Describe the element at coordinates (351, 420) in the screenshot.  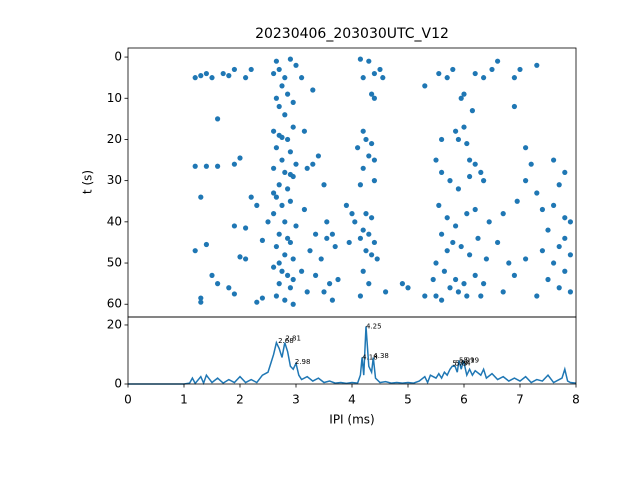
I see `x-axis-label: IPI (ms)` at that location.